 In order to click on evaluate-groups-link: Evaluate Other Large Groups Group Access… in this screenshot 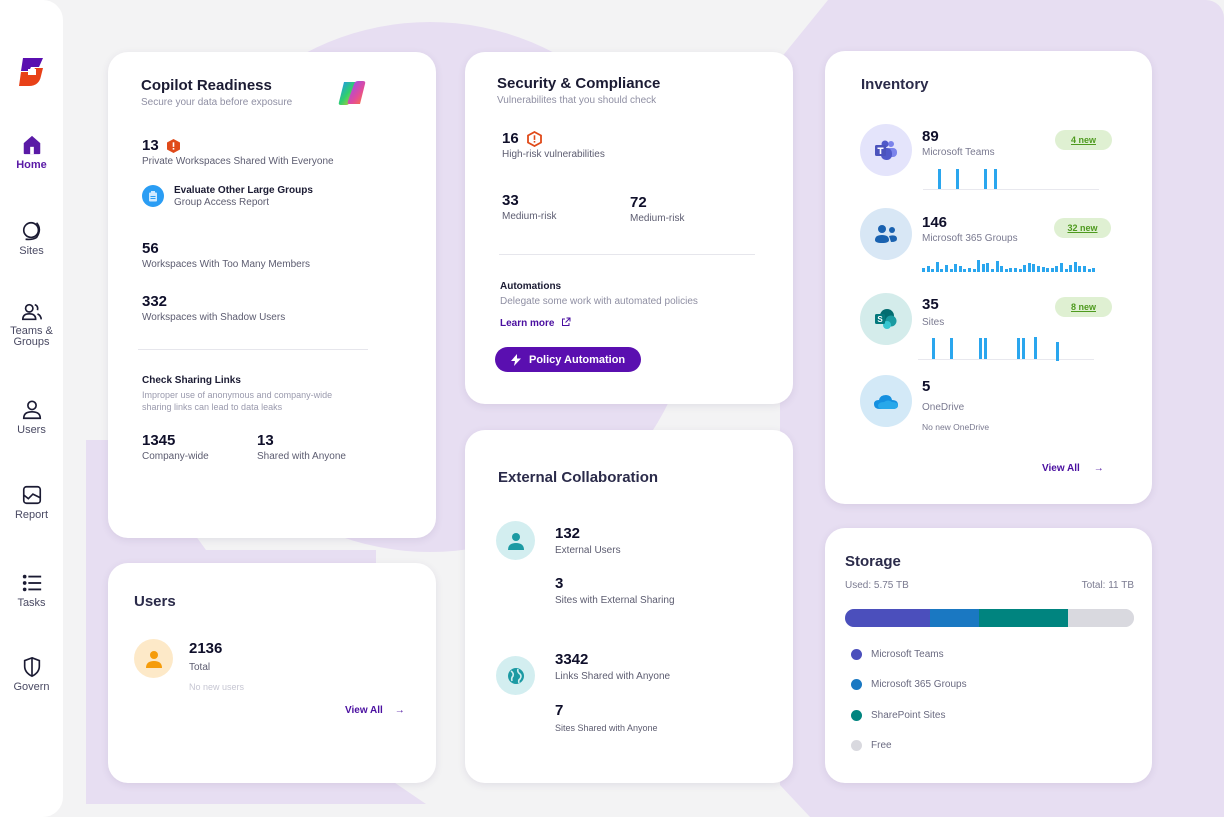, I will do `click(227, 196)`.